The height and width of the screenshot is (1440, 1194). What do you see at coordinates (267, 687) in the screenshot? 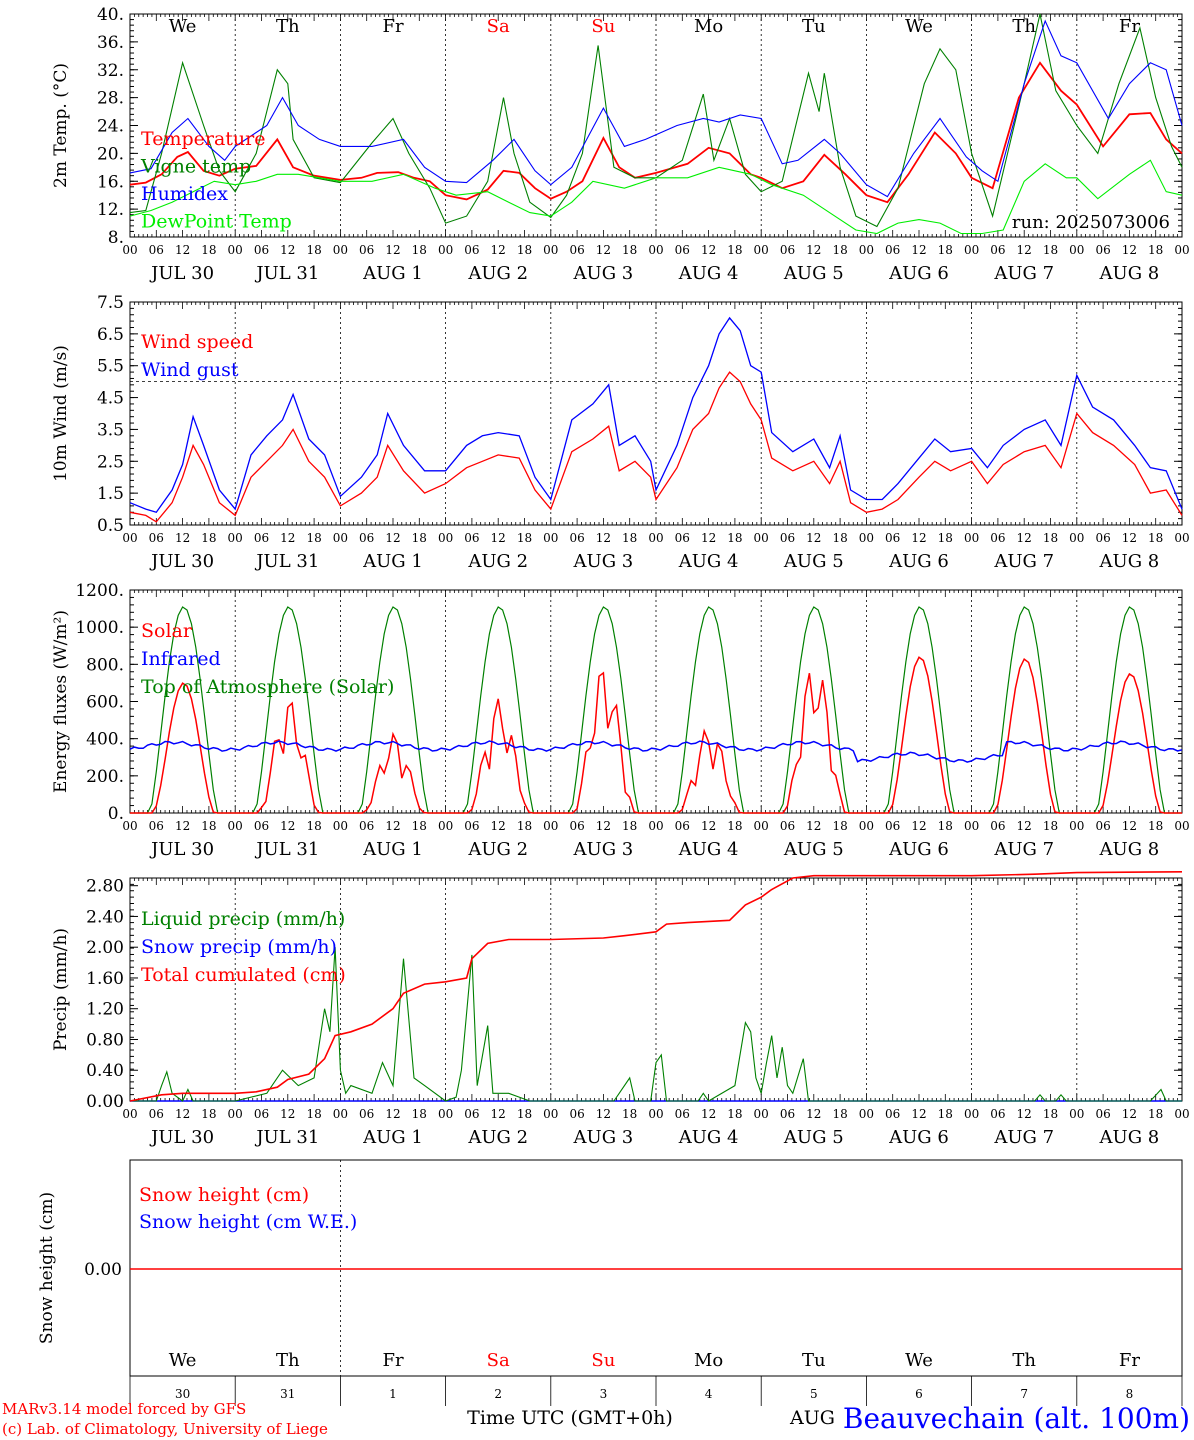
I see `energy-legend-entry: Top of Atmosphere (Solar)` at bounding box center [267, 687].